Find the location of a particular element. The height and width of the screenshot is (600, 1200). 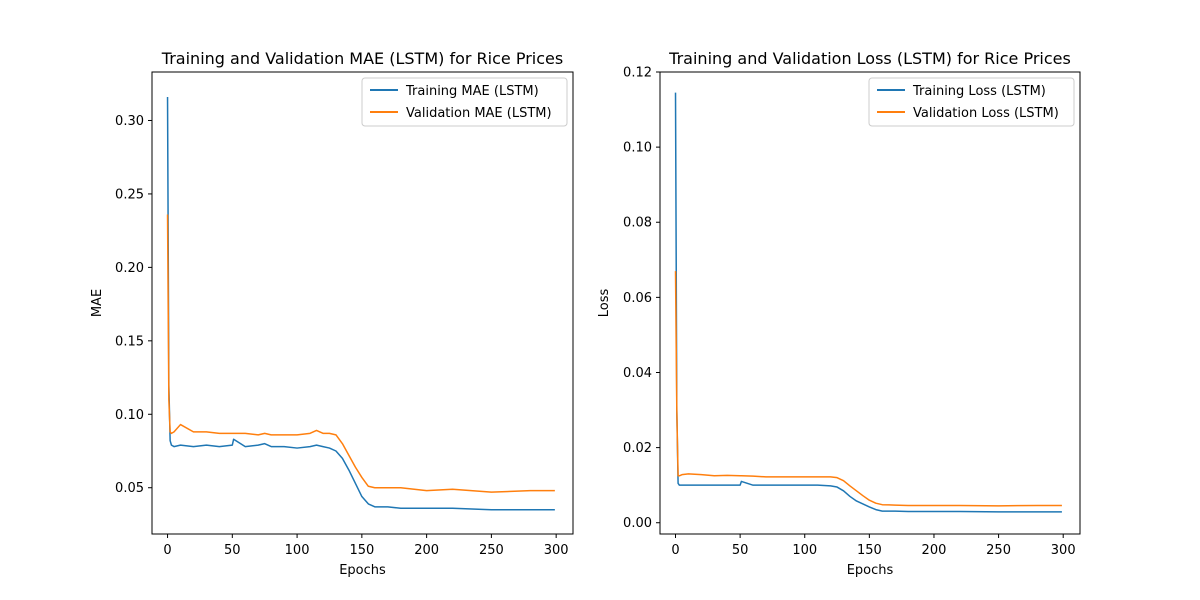

loss-y-tick-label: 0.04 is located at coordinates (637, 373).